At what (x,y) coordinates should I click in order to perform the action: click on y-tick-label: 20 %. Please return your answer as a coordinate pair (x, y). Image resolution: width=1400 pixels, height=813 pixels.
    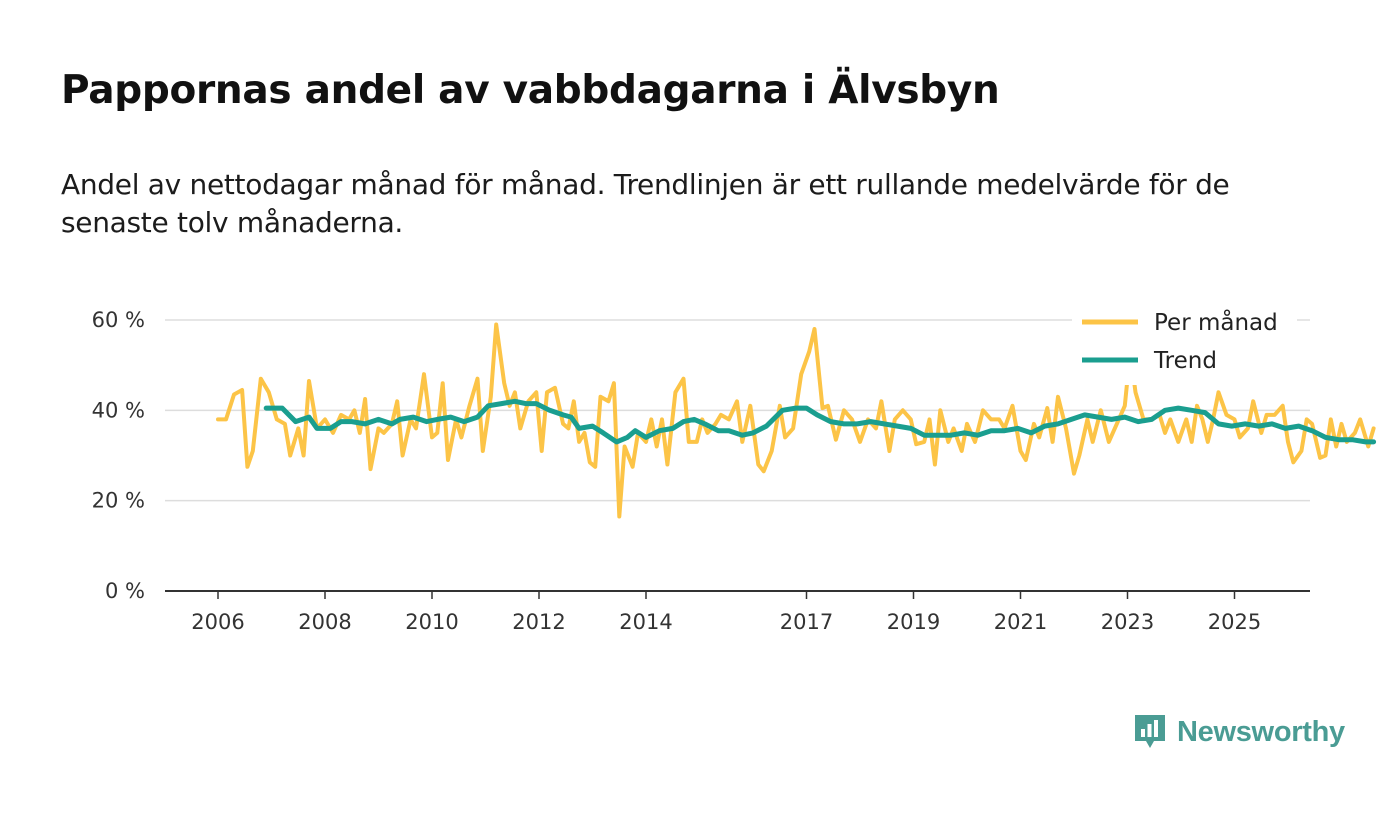
    Looking at the image, I should click on (118, 501).